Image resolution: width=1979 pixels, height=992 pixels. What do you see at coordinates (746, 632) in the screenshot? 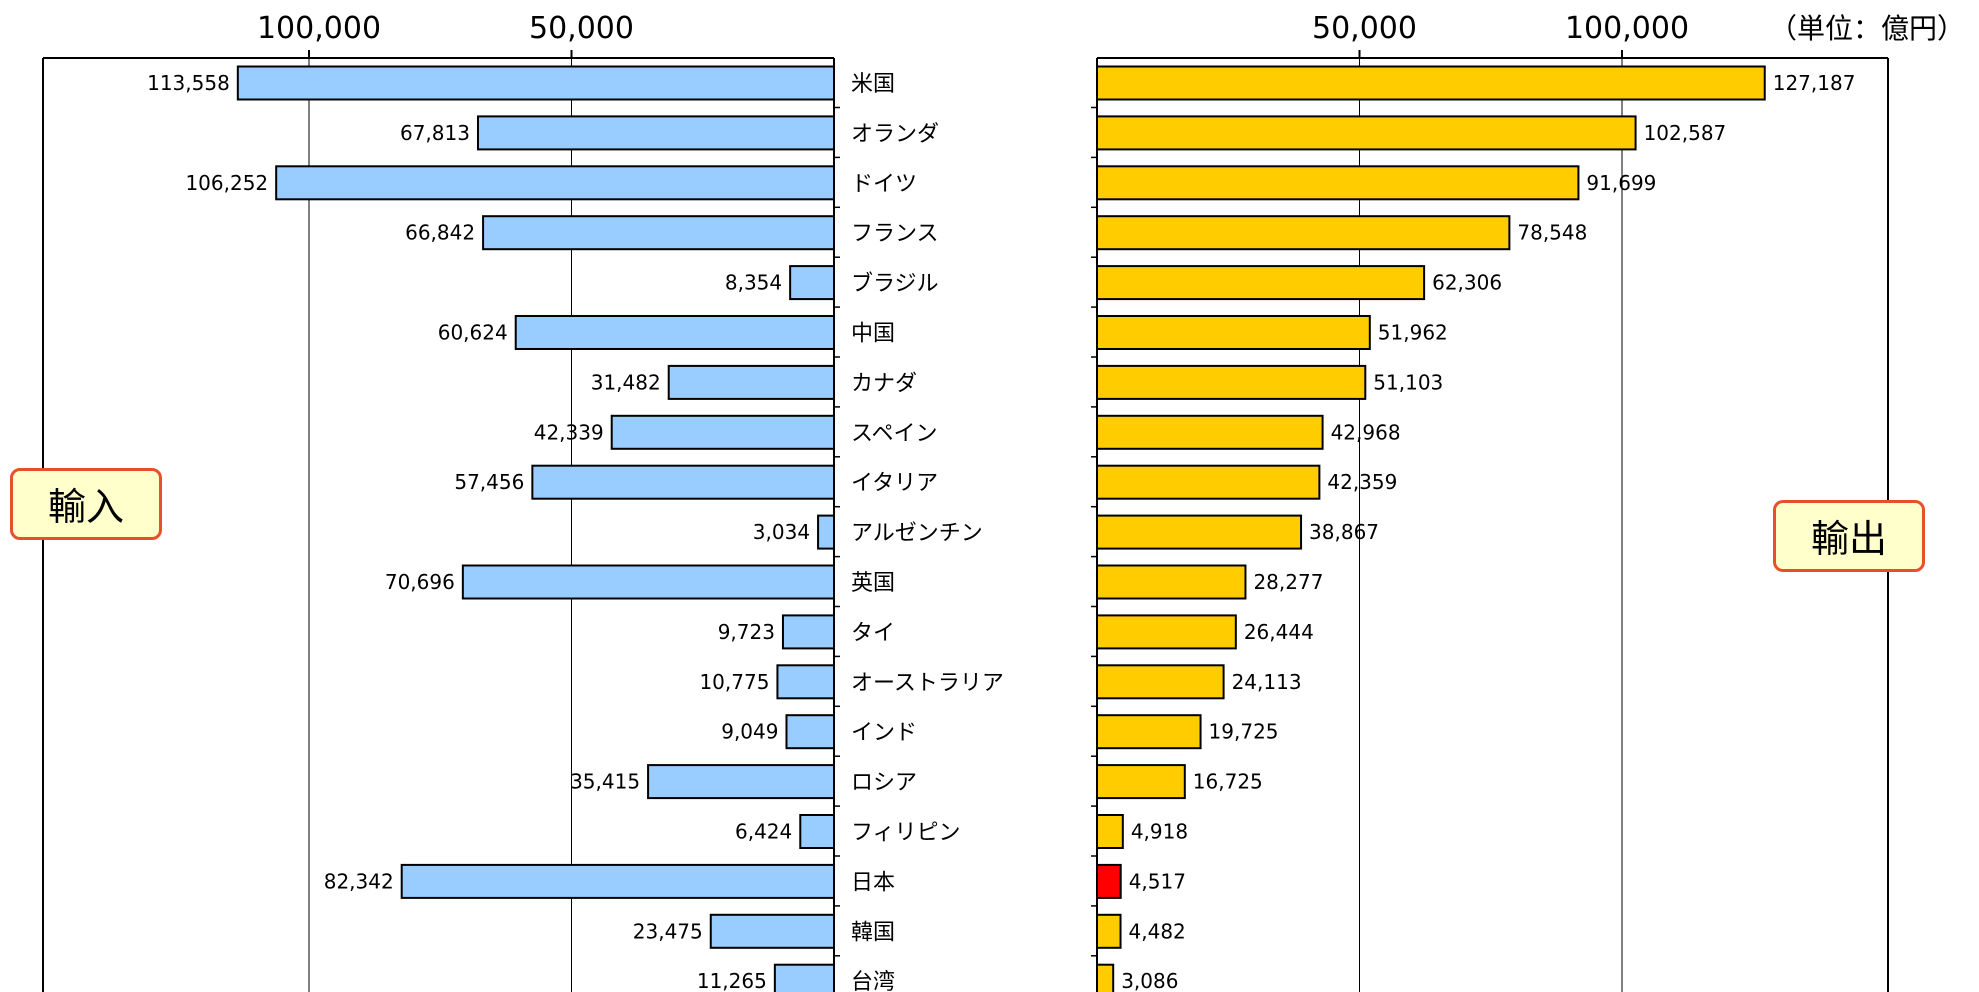
I see `import-value-label: 9,723` at bounding box center [746, 632].